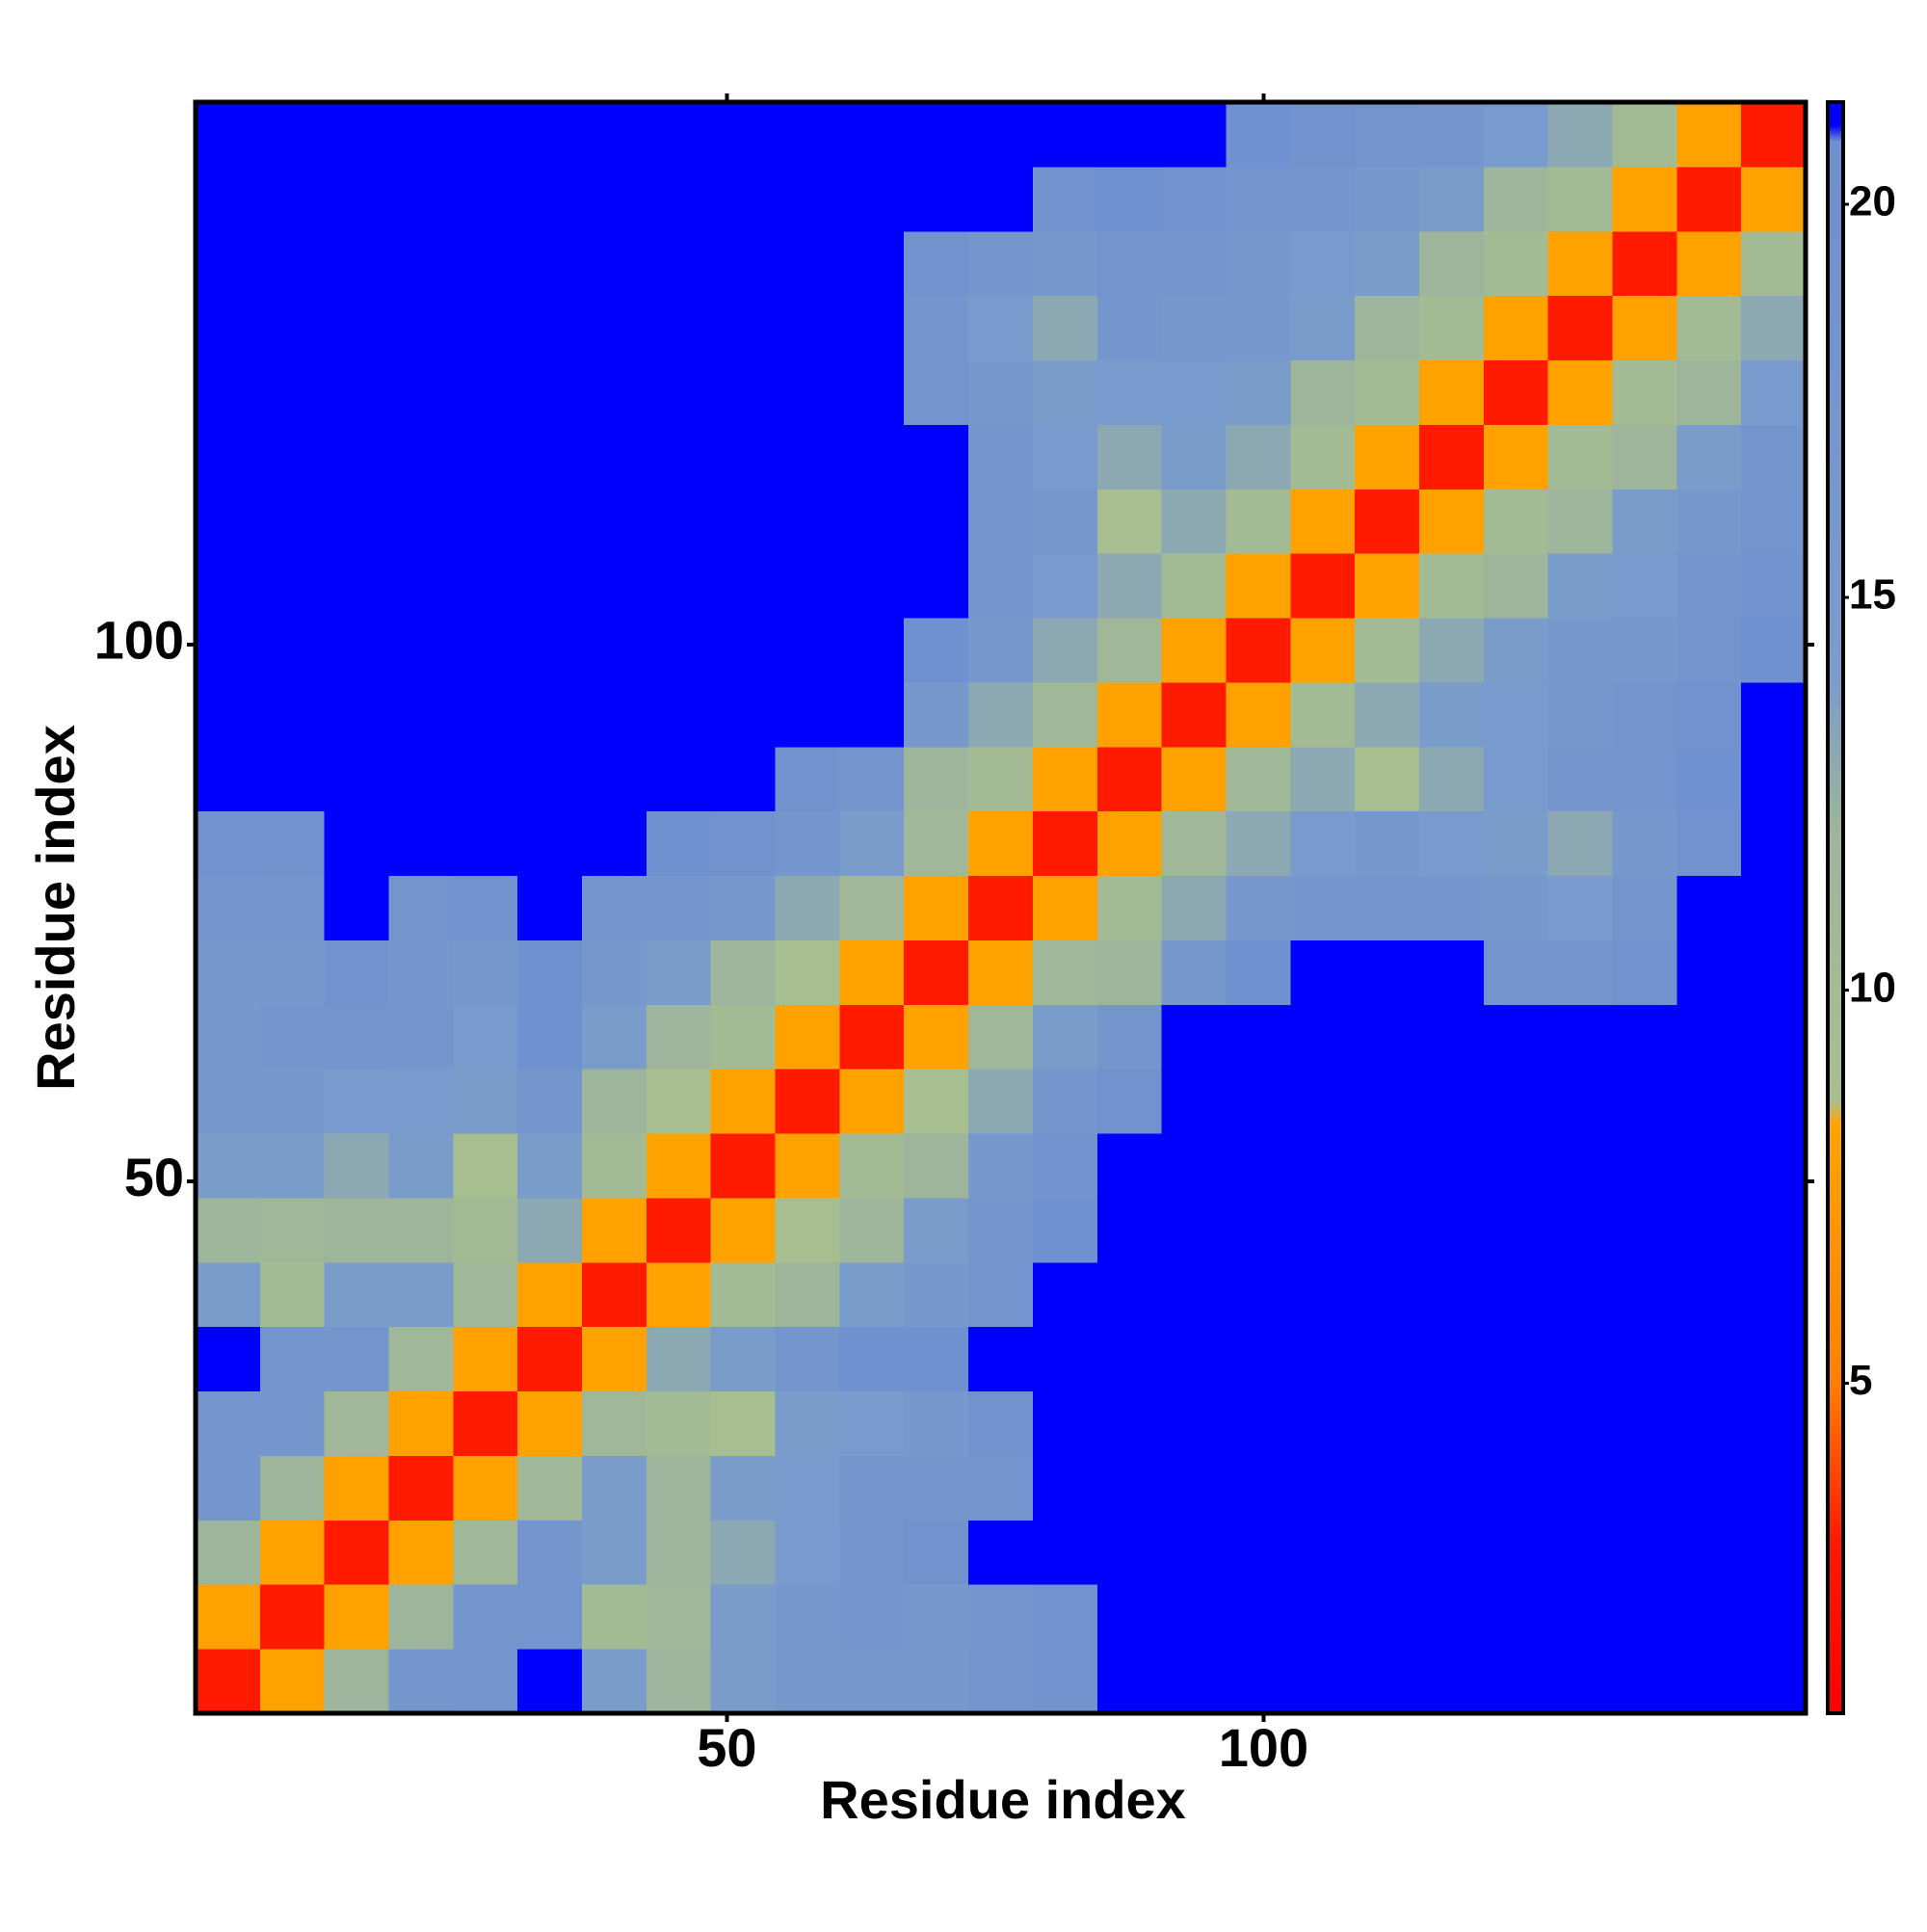 This screenshot has height=1932, width=1927. Describe the element at coordinates (1873, 594) in the screenshot. I see `colorbar-tick-label: 15` at that location.